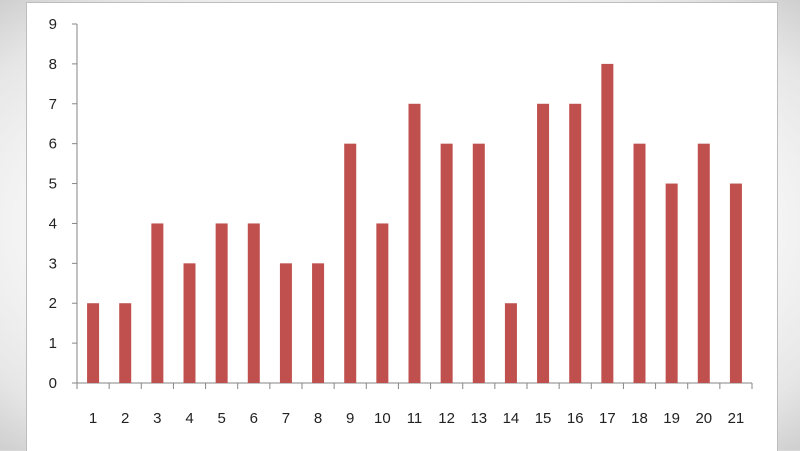 The height and width of the screenshot is (451, 800). I want to click on x-tick-label: 10, so click(382, 418).